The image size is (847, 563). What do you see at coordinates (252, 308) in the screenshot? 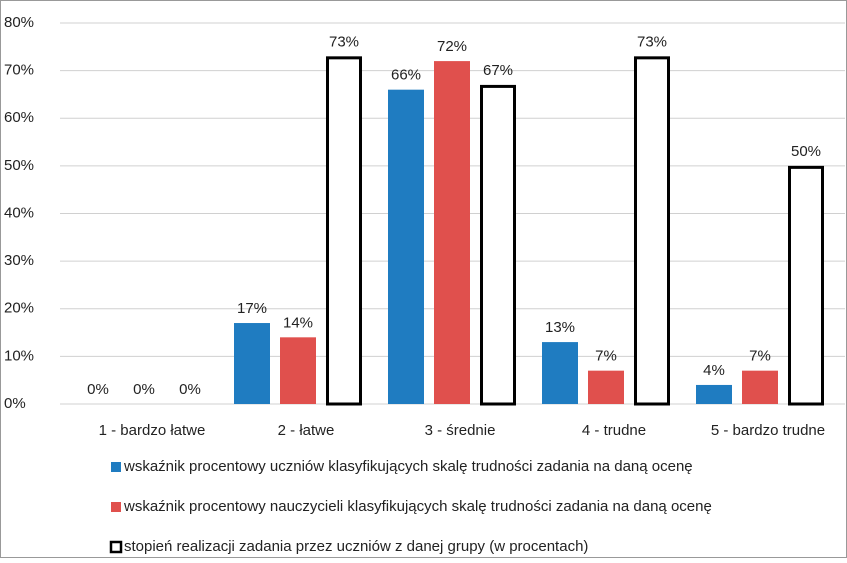
I see `value-label: 17%` at bounding box center [252, 308].